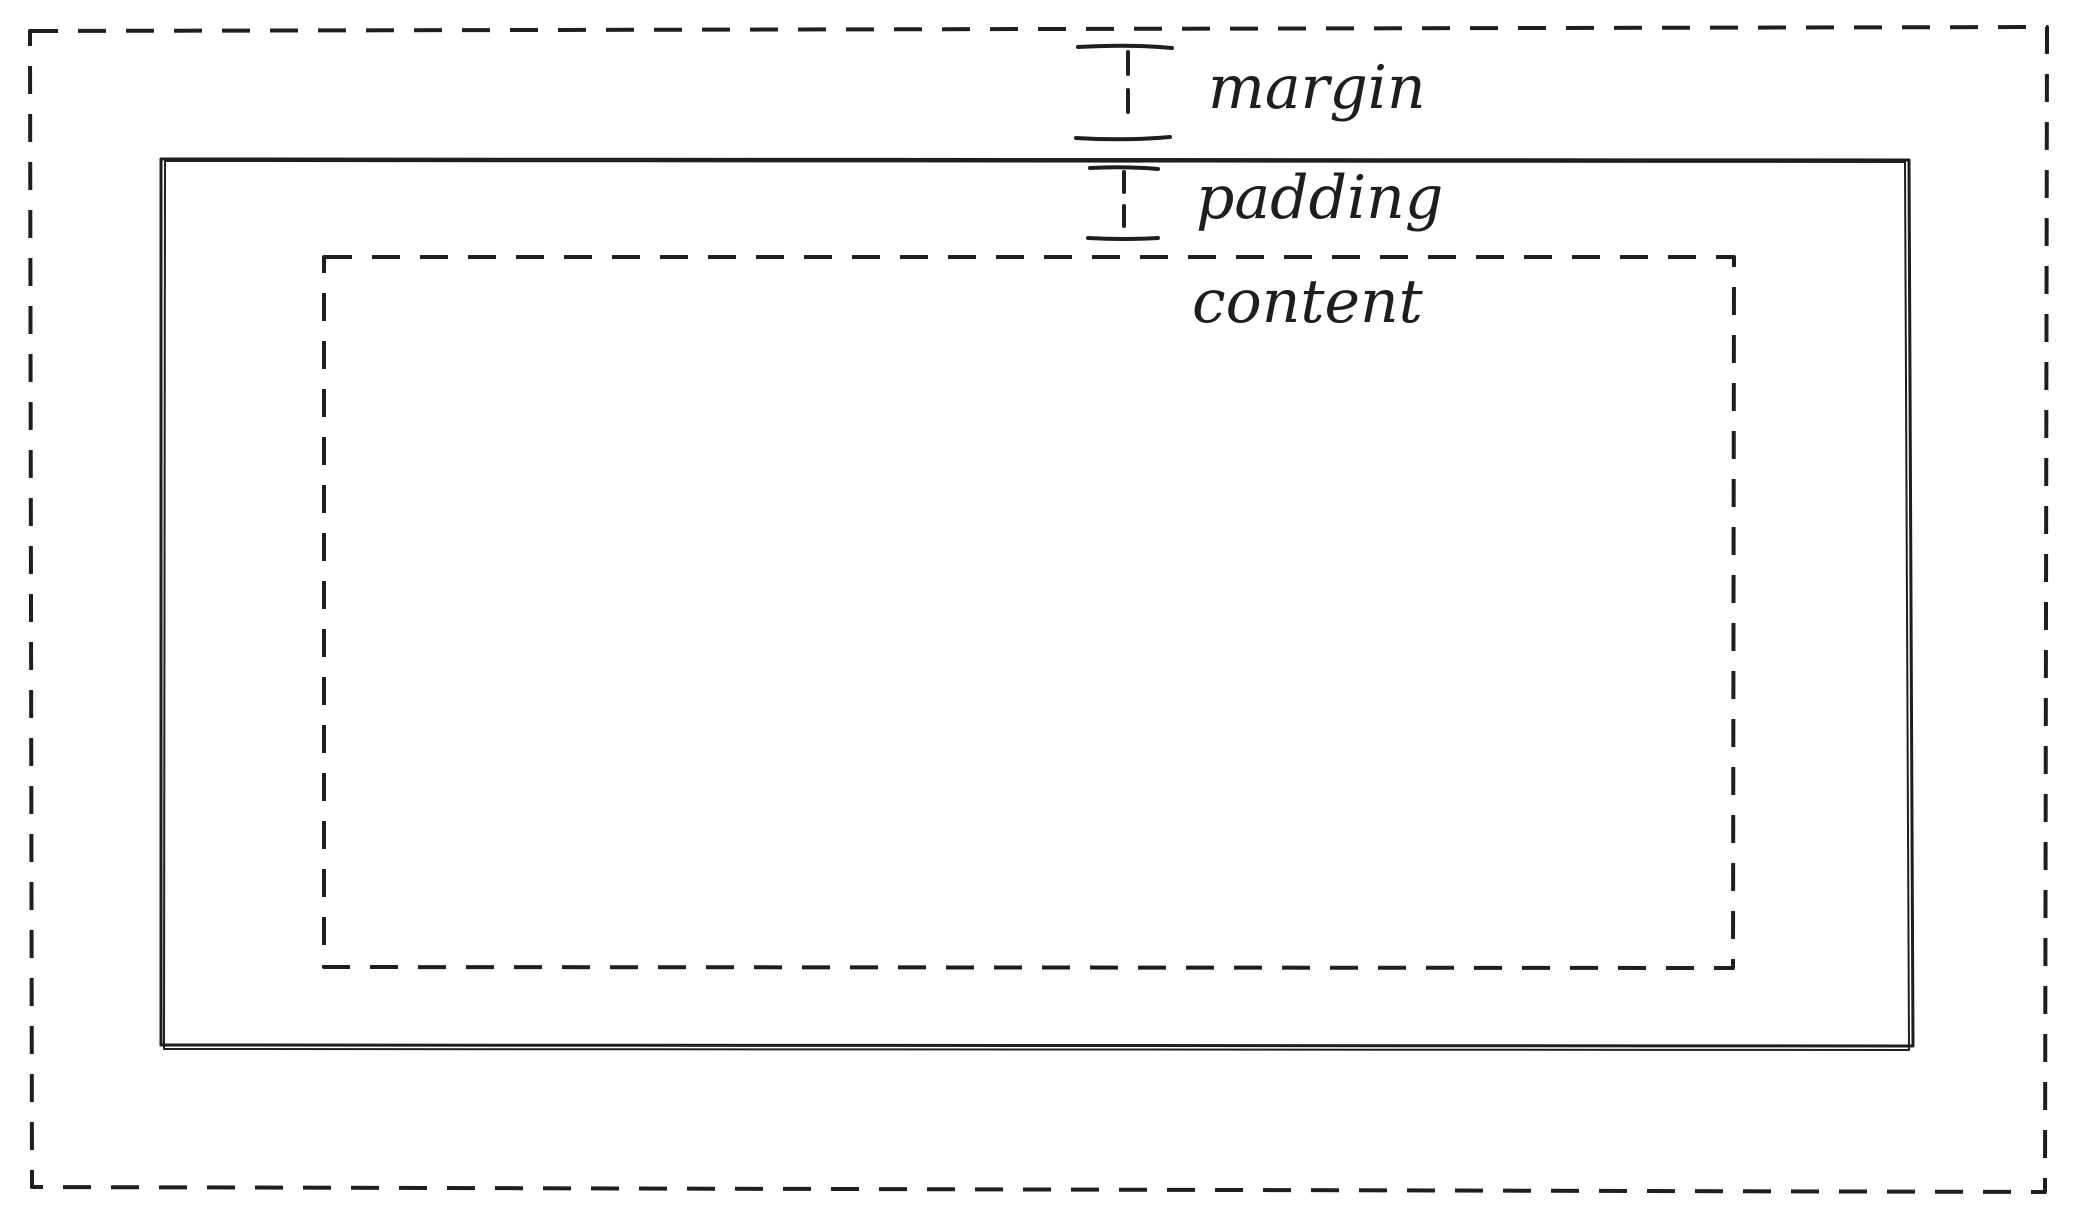 Image resolution: width=2075 pixels, height=1216 pixels. Describe the element at coordinates (1319, 198) in the screenshot. I see `padding-label: padding` at that location.